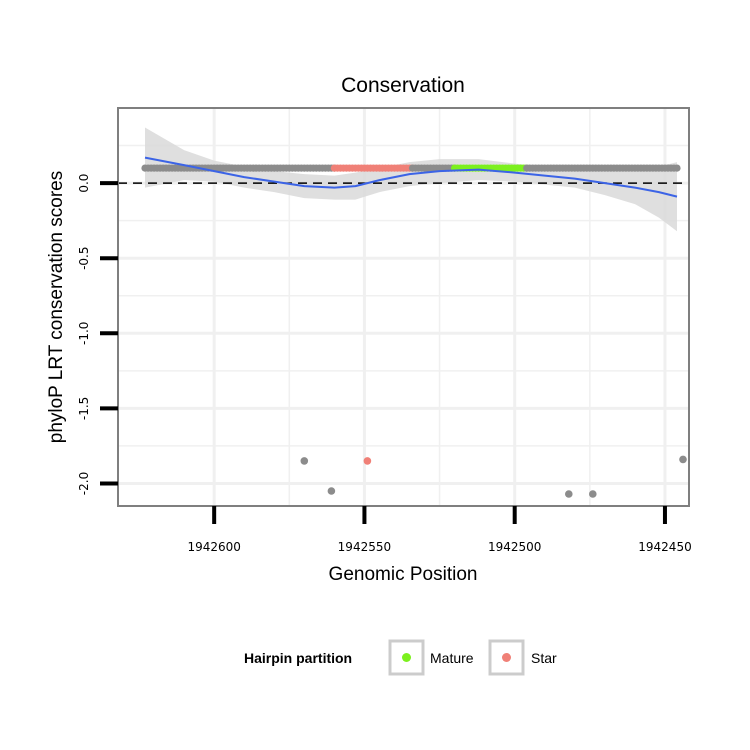 This screenshot has width=750, height=750. What do you see at coordinates (213, 547) in the screenshot?
I see `x-tick-label: 1942600` at bounding box center [213, 547].